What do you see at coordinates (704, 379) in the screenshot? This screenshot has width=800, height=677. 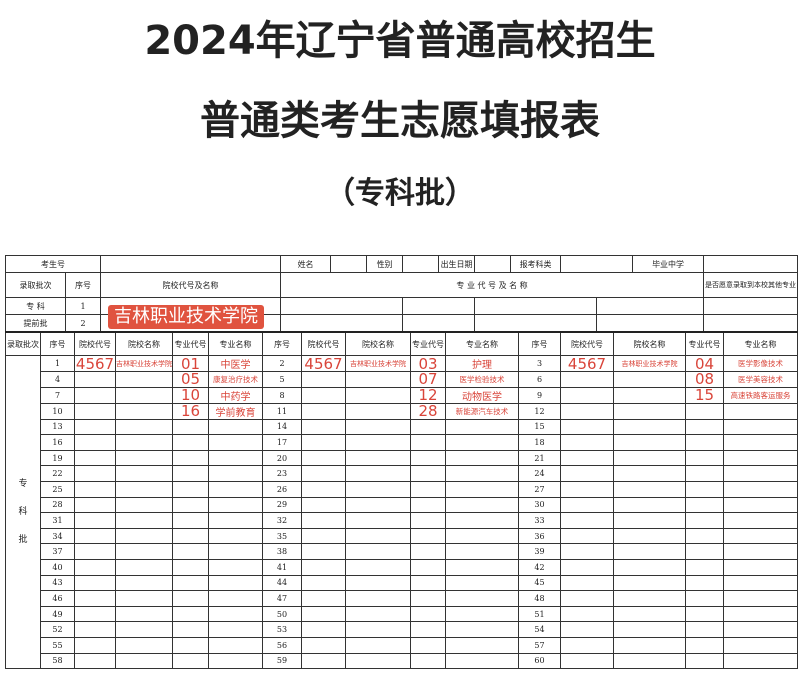 I see `major-code-cell: 08` at bounding box center [704, 379].